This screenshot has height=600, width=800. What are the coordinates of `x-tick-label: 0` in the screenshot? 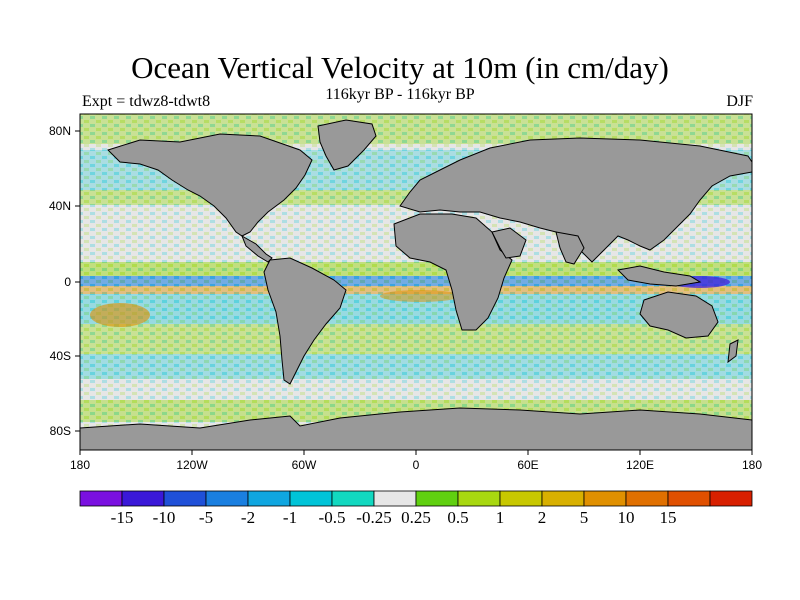 It's located at (416, 465).